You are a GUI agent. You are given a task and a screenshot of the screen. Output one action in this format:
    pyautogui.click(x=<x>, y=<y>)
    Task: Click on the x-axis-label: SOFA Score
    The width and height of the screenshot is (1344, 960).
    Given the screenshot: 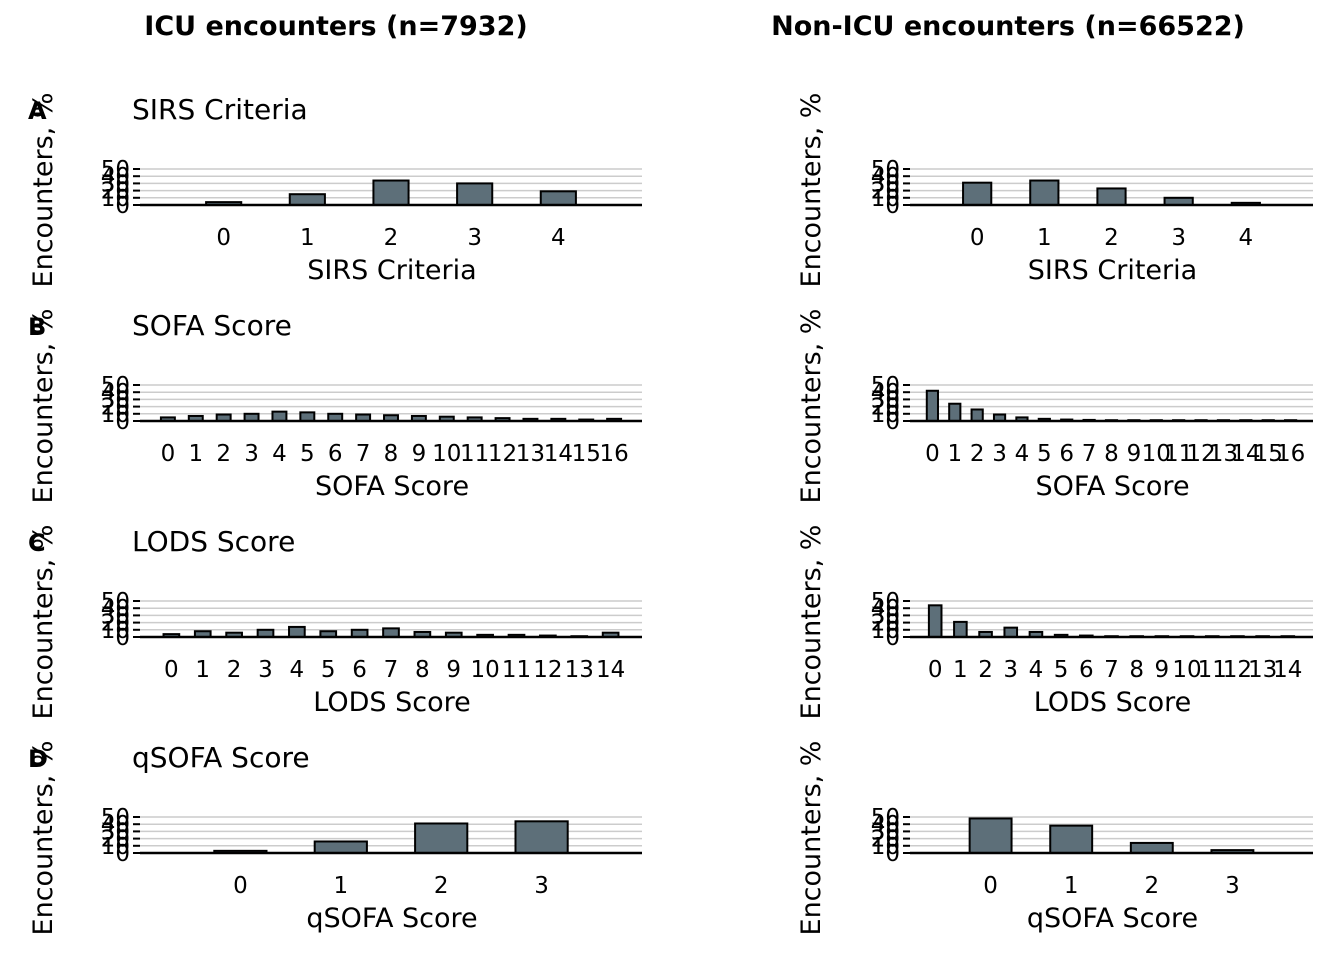 What is the action you would take?
    pyautogui.click(x=1112, y=486)
    